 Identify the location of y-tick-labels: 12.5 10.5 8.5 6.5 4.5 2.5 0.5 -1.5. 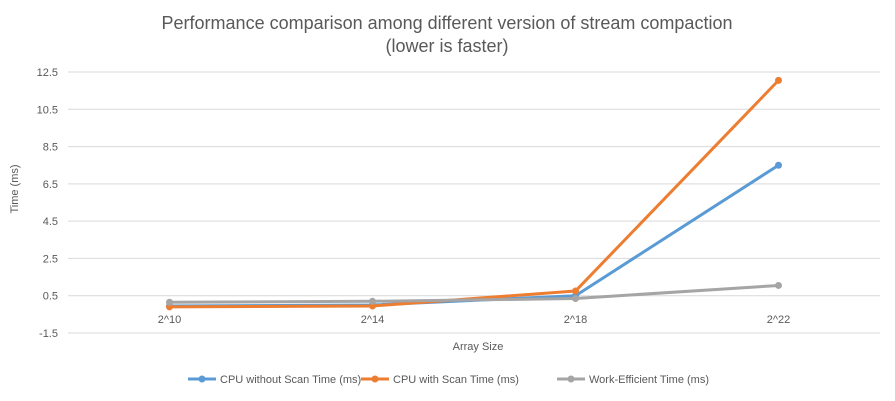
(47, 203).